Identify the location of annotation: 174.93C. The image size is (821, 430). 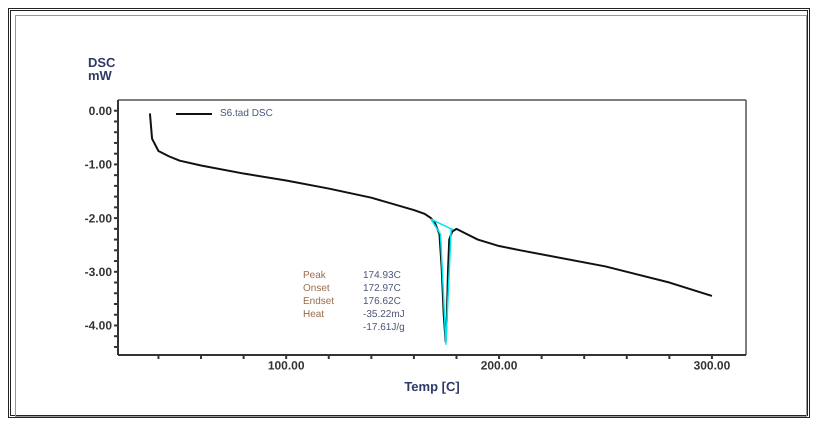
(382, 275).